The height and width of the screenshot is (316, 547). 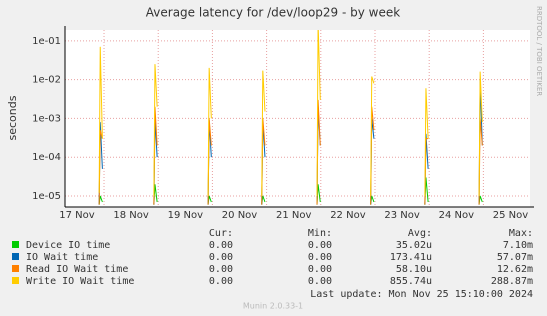 I want to click on side-text: RRDTOOL / TOBI OETIKER, so click(x=539, y=51).